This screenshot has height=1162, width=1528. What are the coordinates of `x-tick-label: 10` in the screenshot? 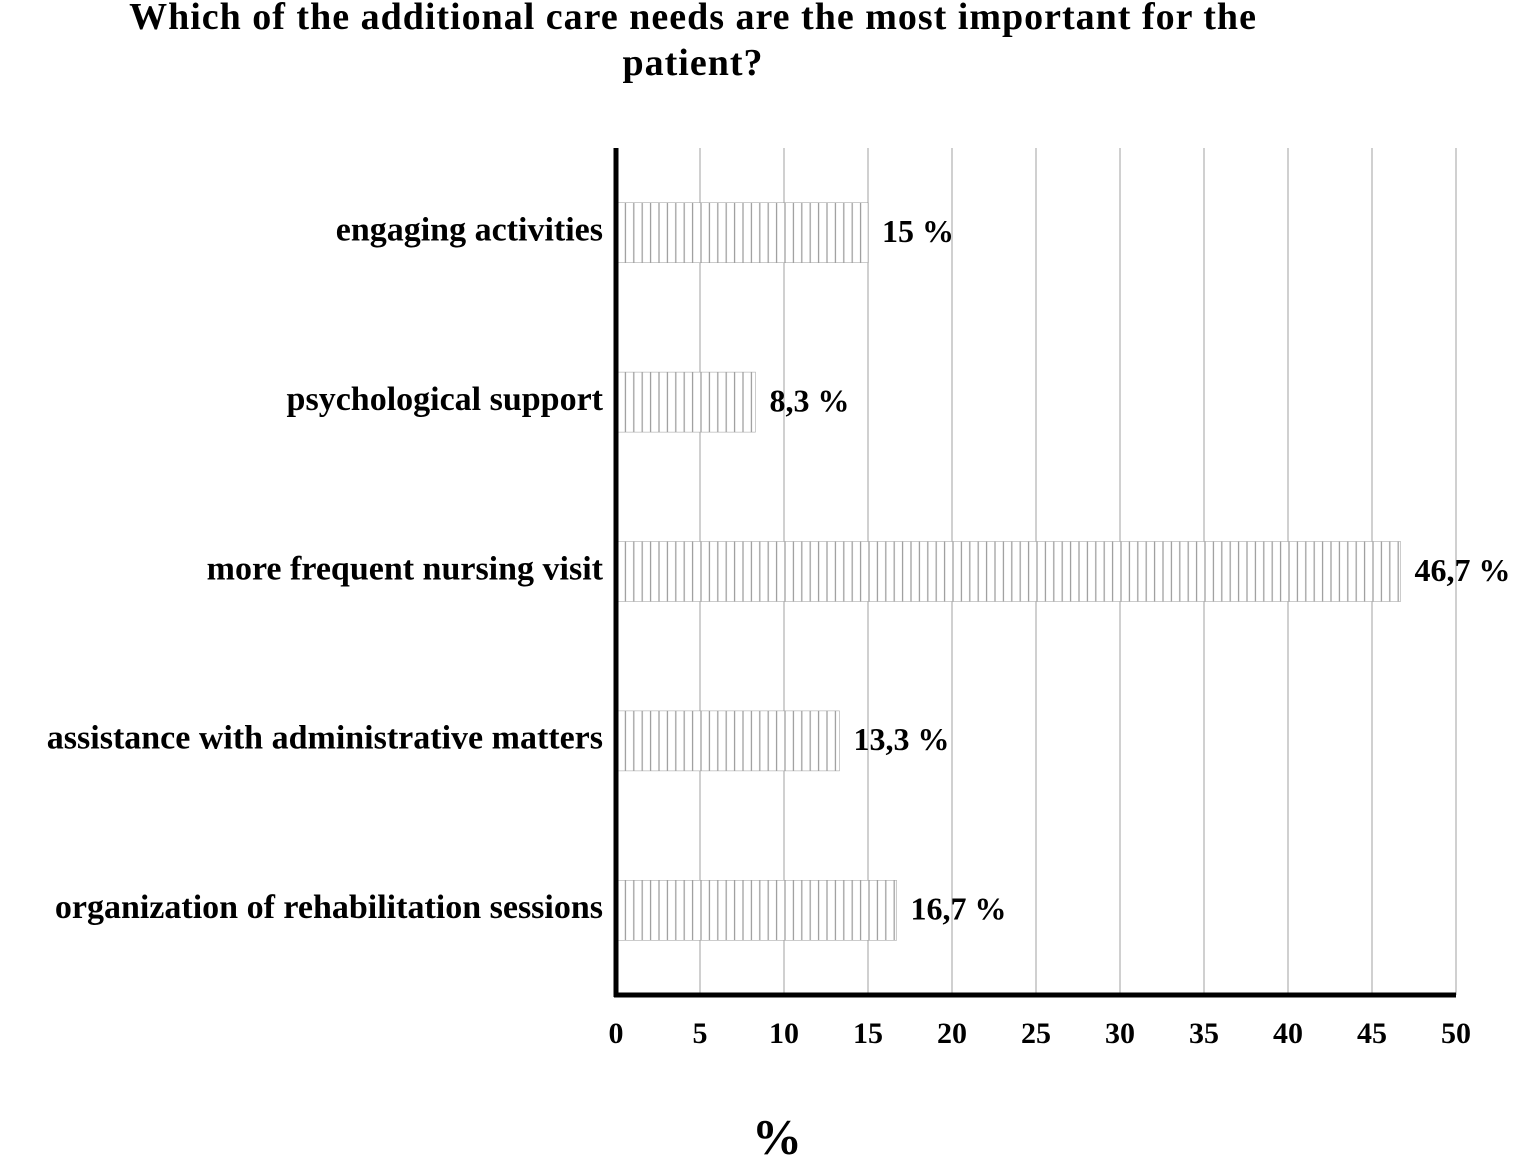 It's located at (784, 1033).